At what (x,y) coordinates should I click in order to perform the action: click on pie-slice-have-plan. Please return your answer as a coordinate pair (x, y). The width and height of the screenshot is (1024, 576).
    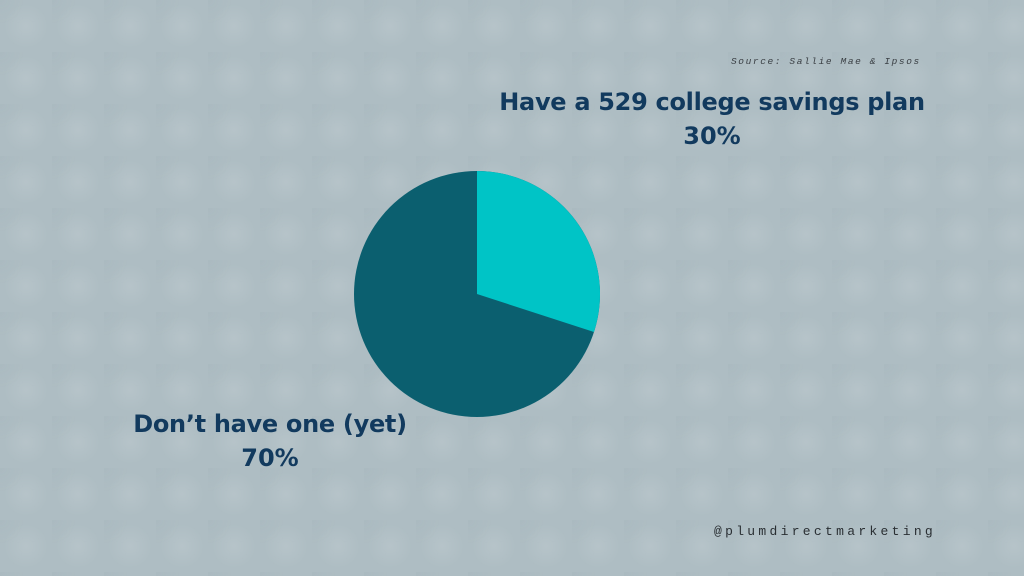
    Looking at the image, I should click on (538, 252).